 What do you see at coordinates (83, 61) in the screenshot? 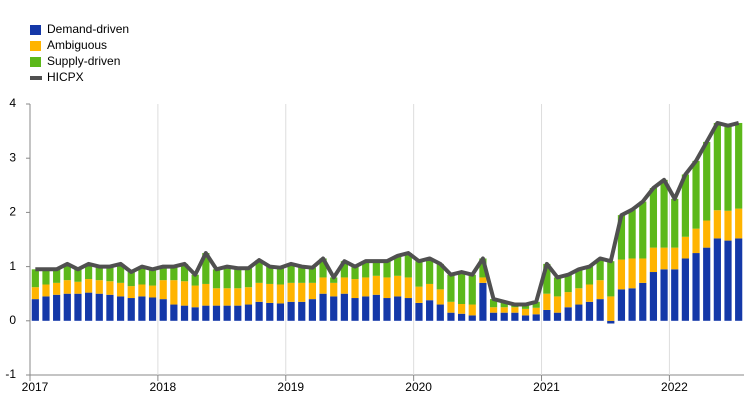
I see `legend-label: Supply-driven` at bounding box center [83, 61].